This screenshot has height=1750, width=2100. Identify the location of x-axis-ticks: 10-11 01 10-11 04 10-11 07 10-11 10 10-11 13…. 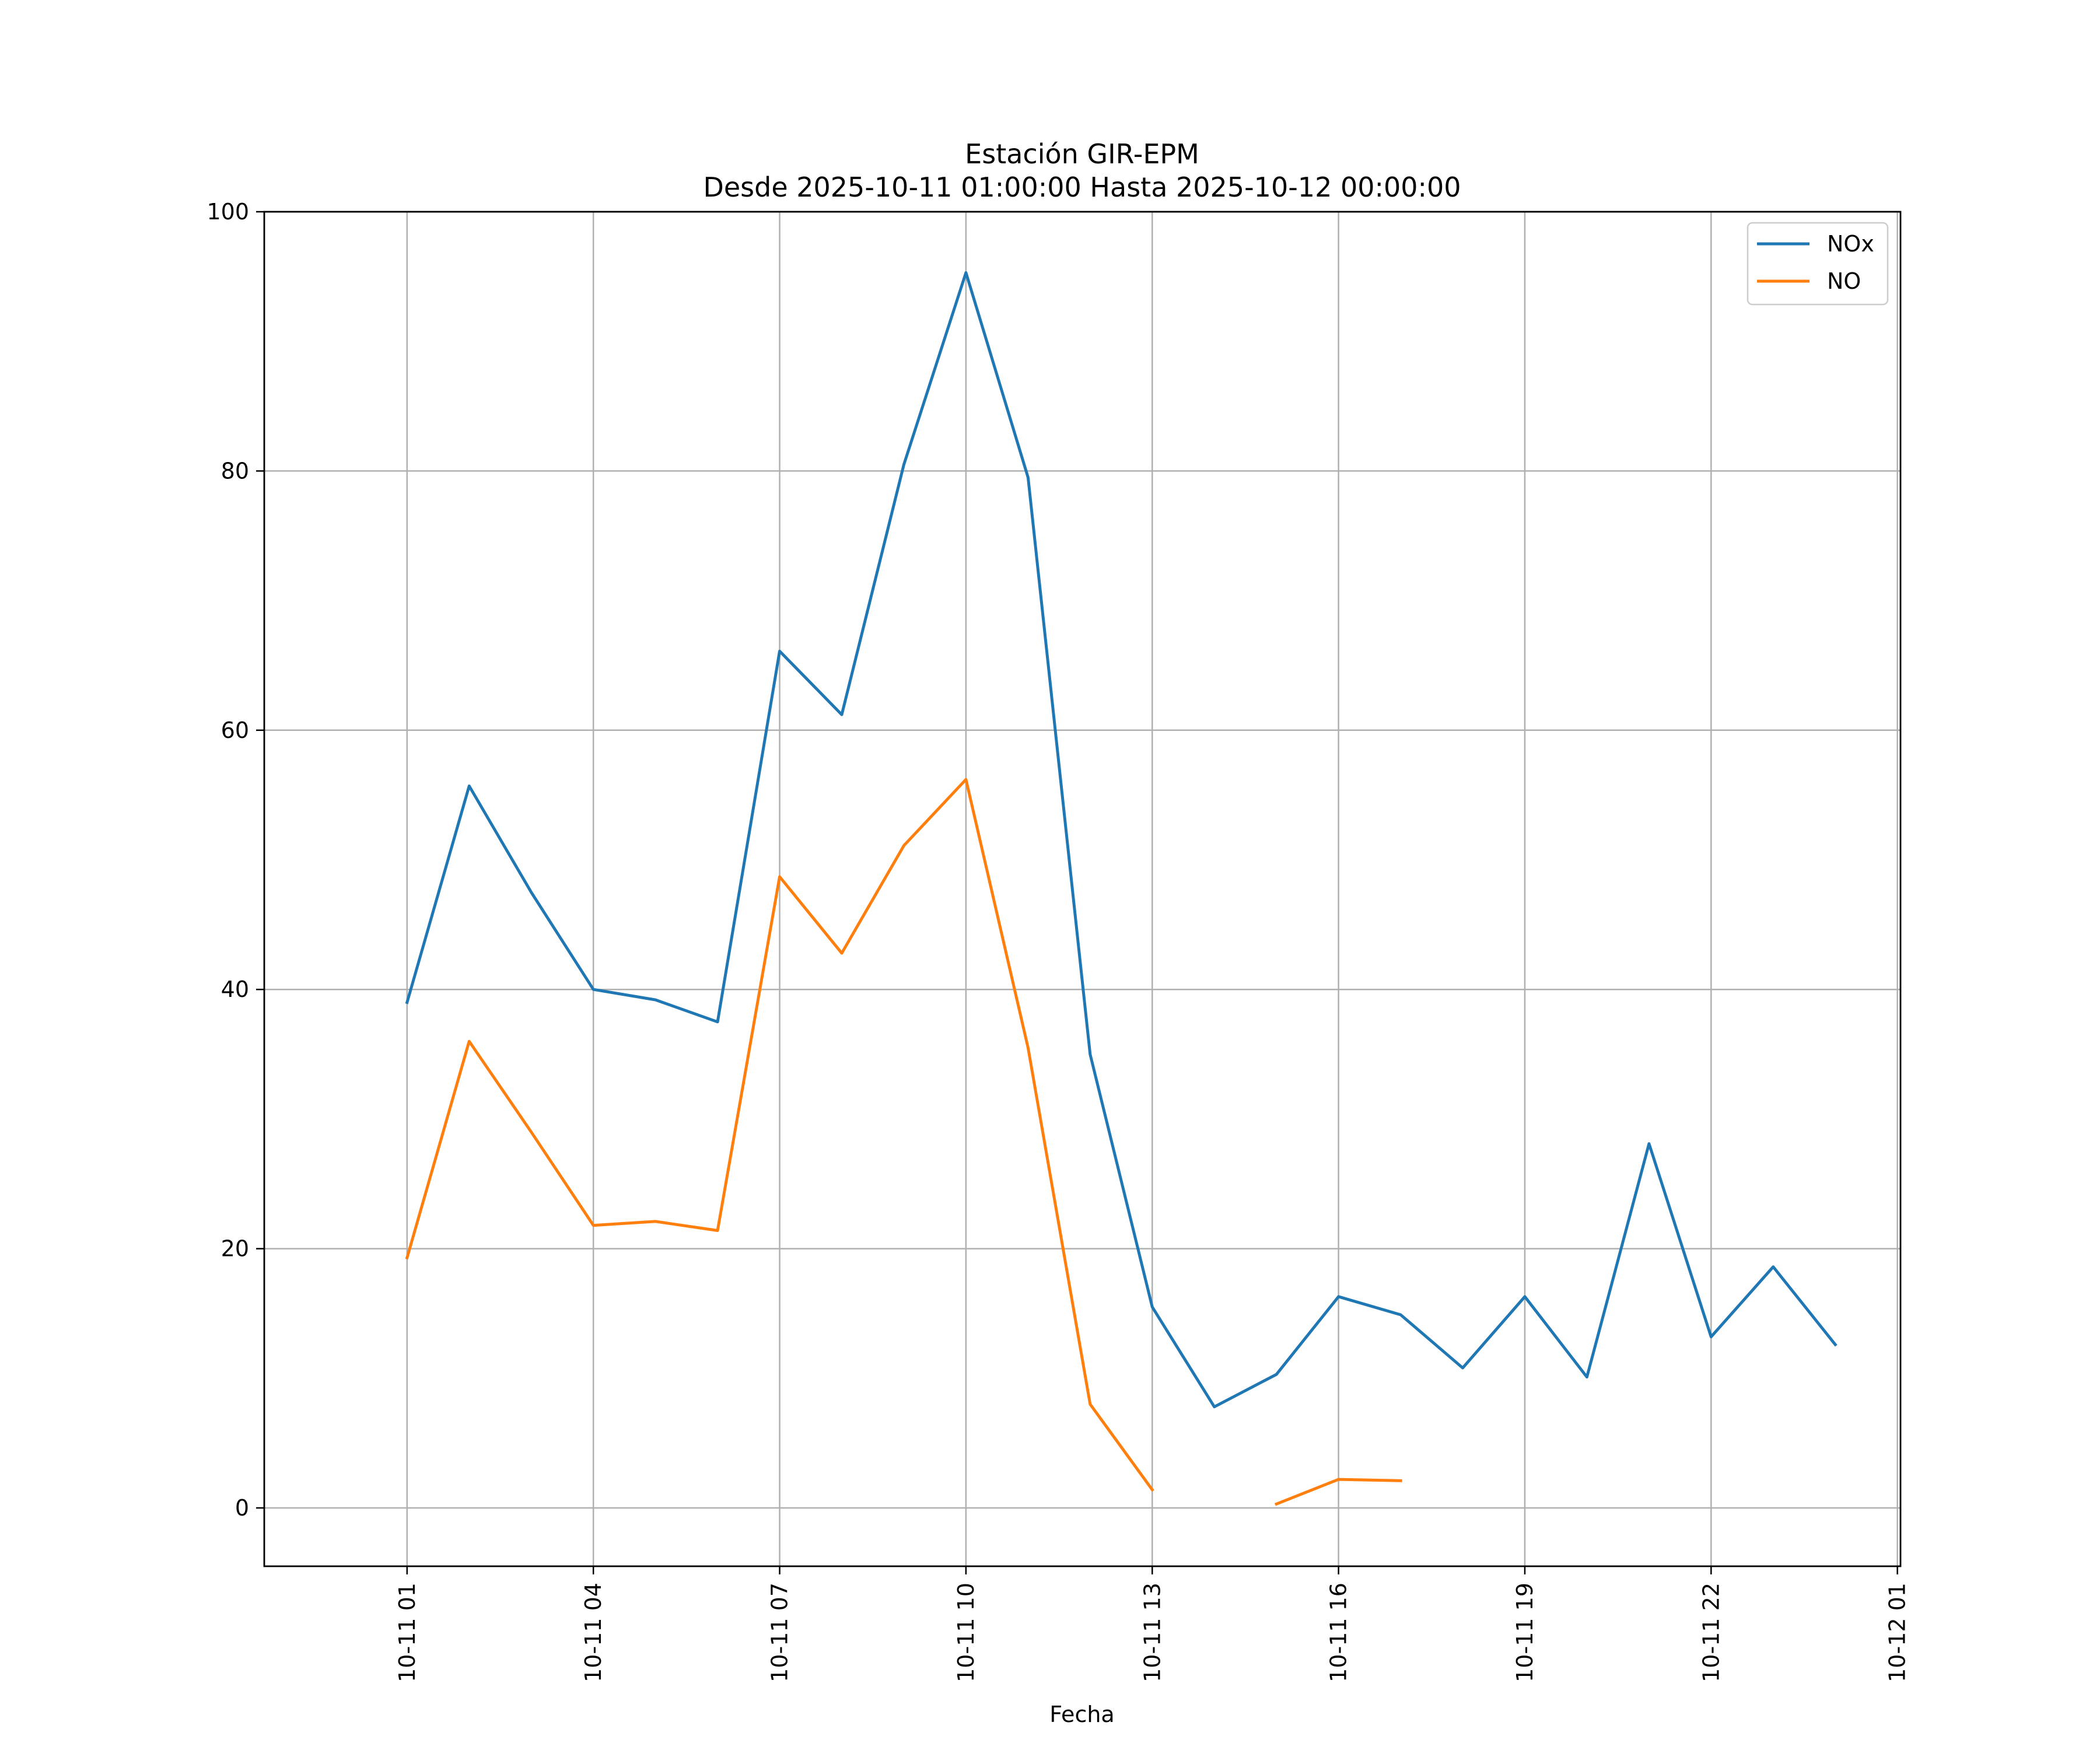
(1152, 1624).